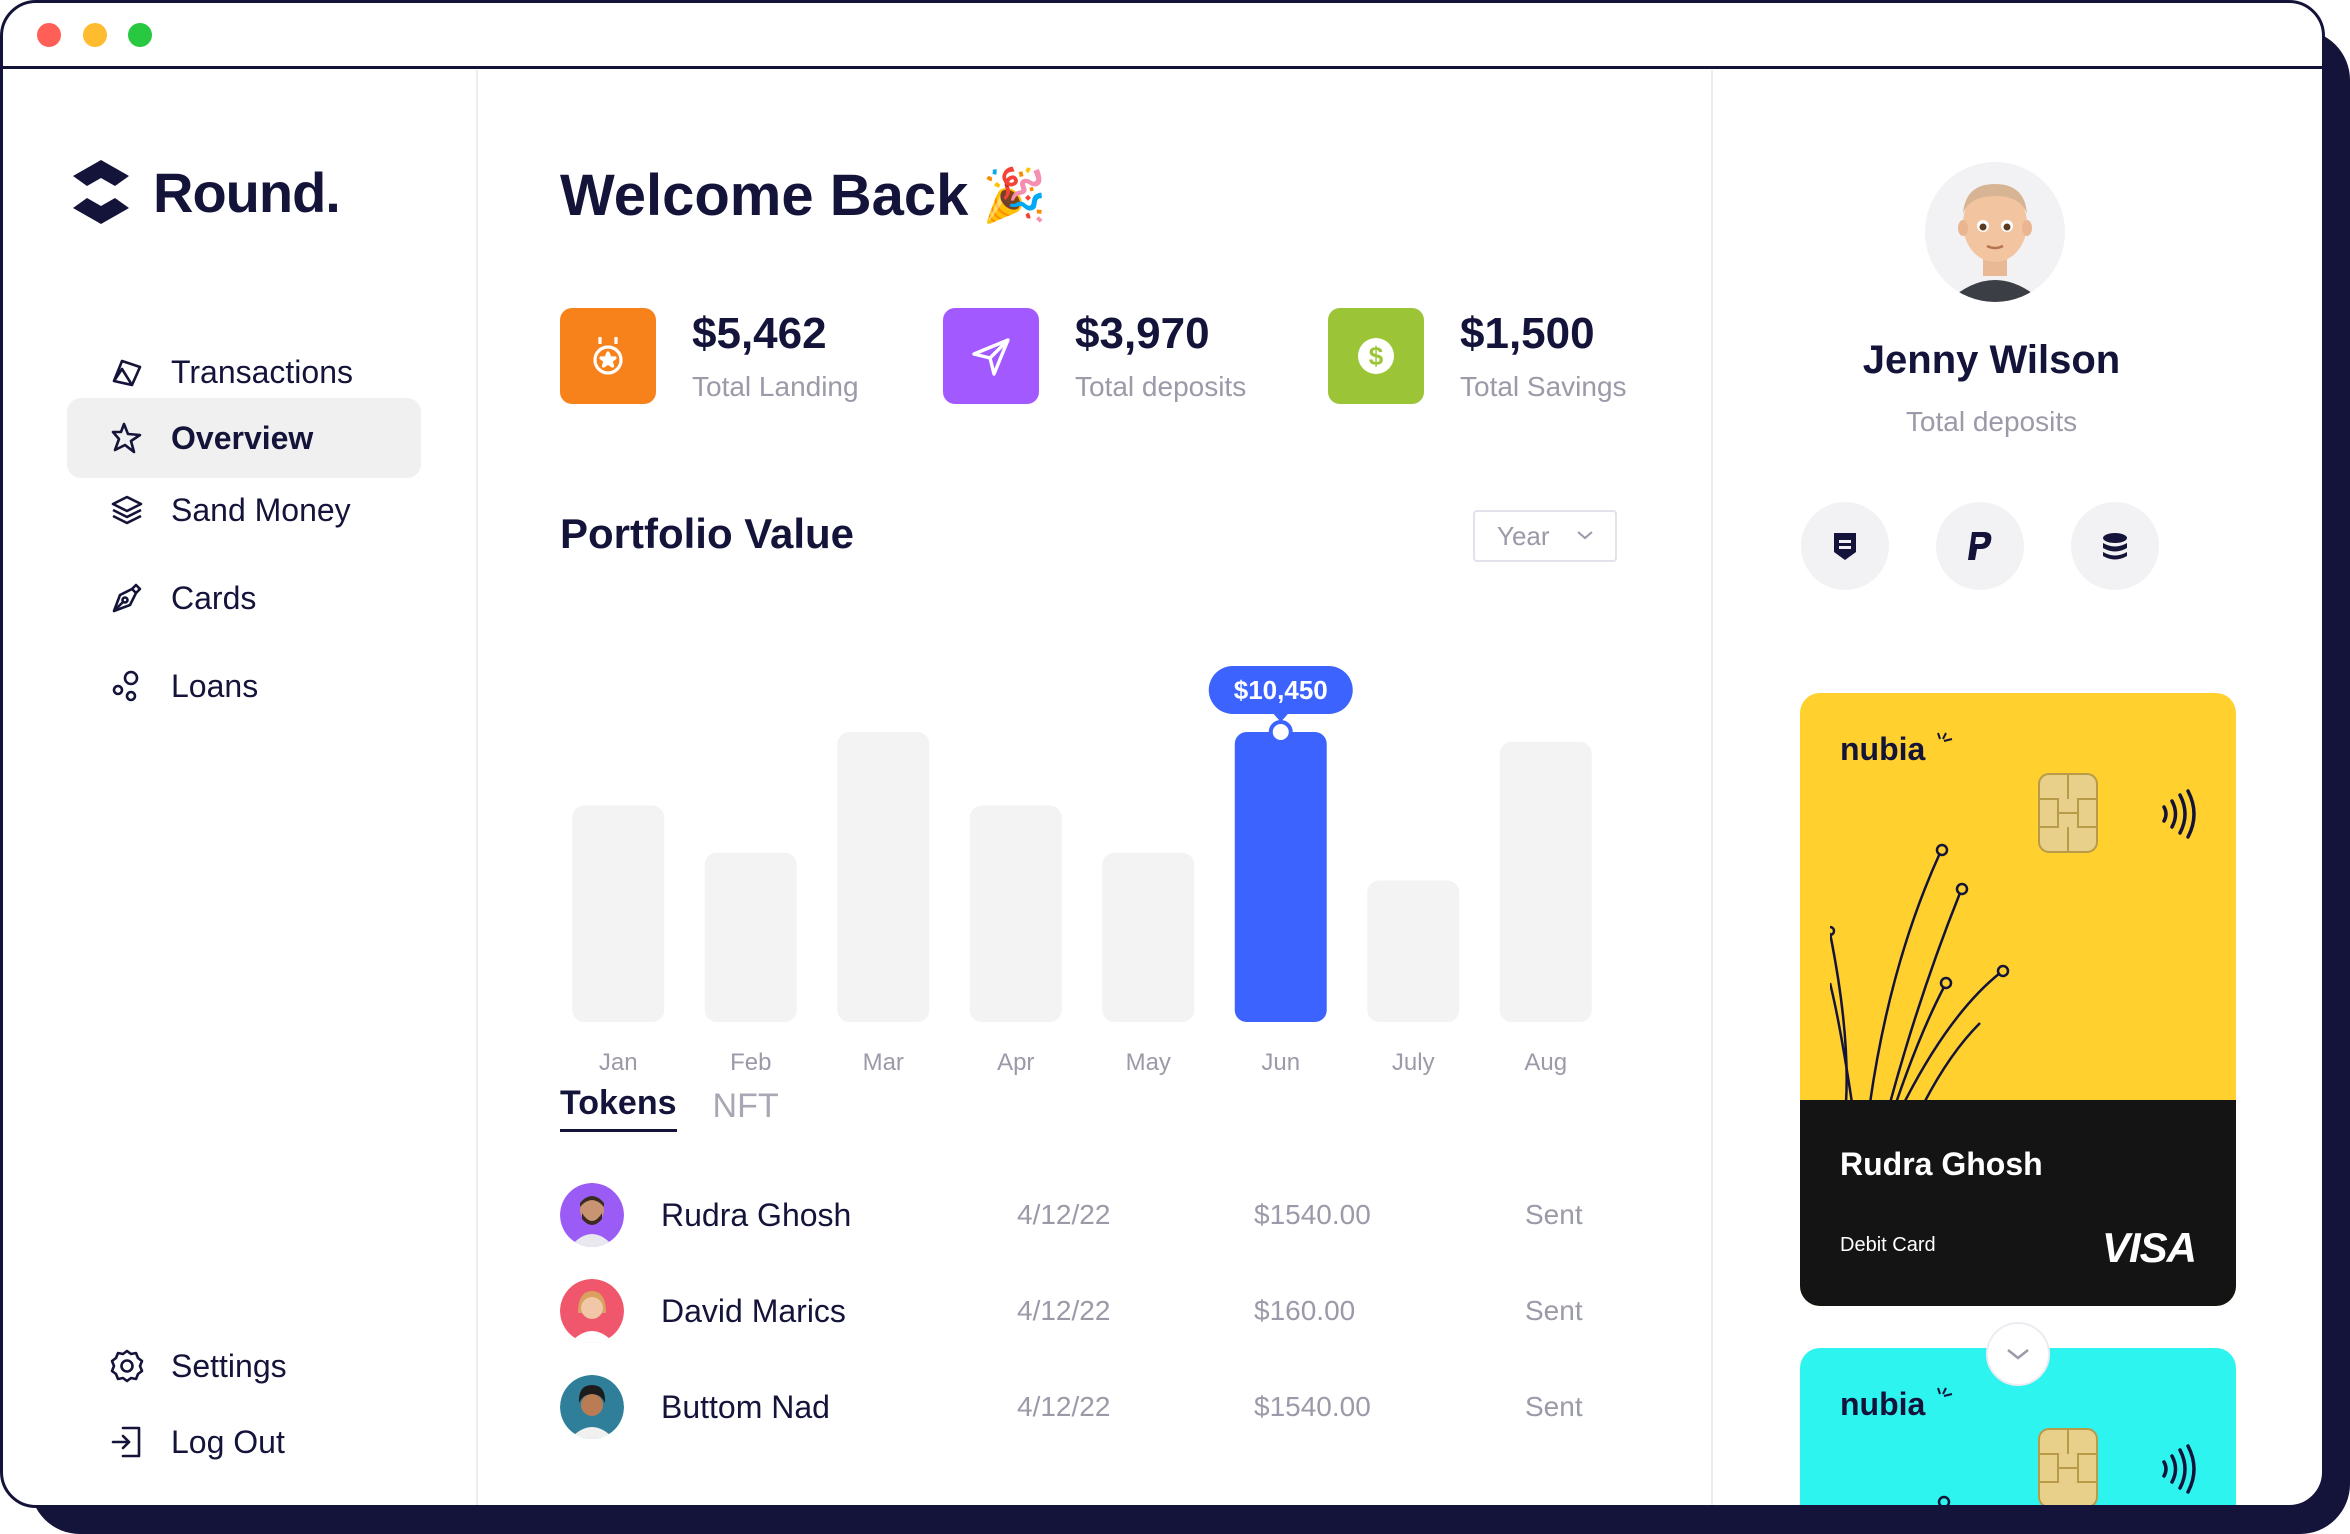  I want to click on gear-icon, so click(127, 1366).